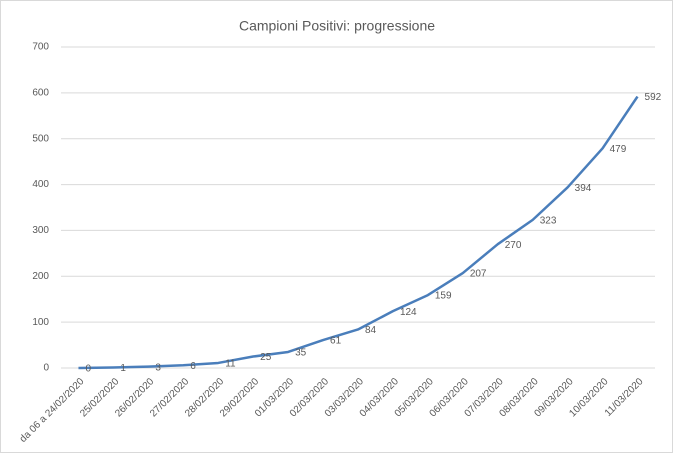 This screenshot has height=473, width=693. I want to click on data-label: 35, so click(301, 353).